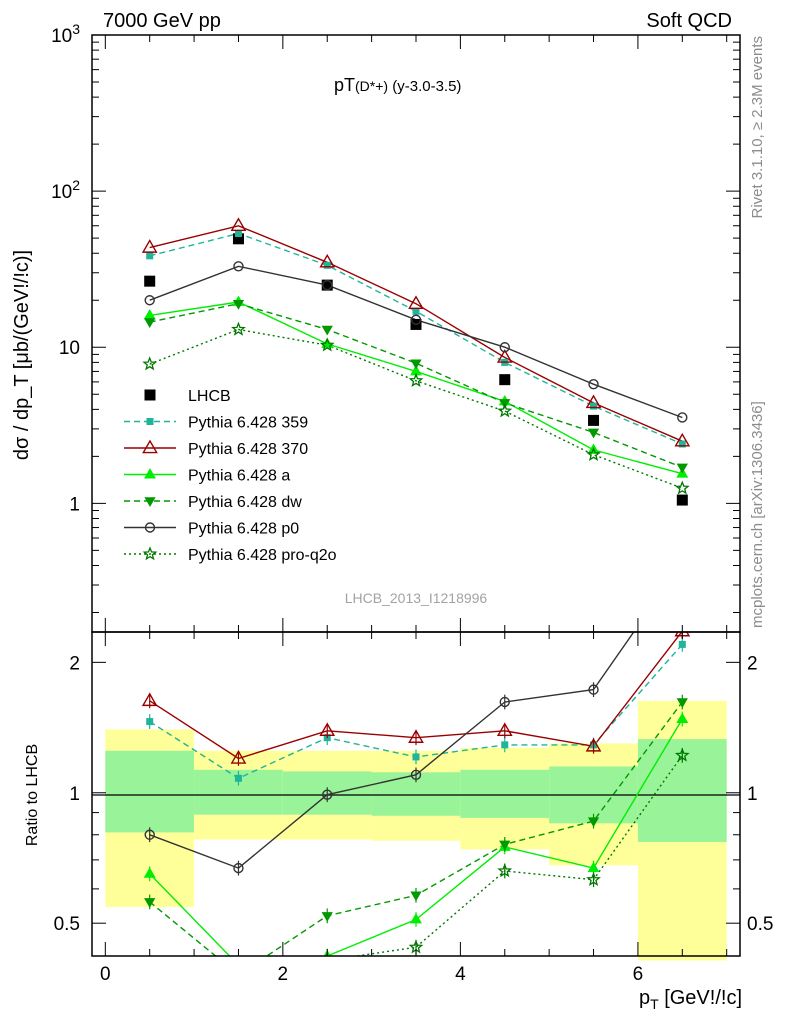 Image resolution: width=786 pixels, height=1024 pixels. I want to click on main-chart-title: pT(D*+) (y-3.0-3.5), so click(397, 85).